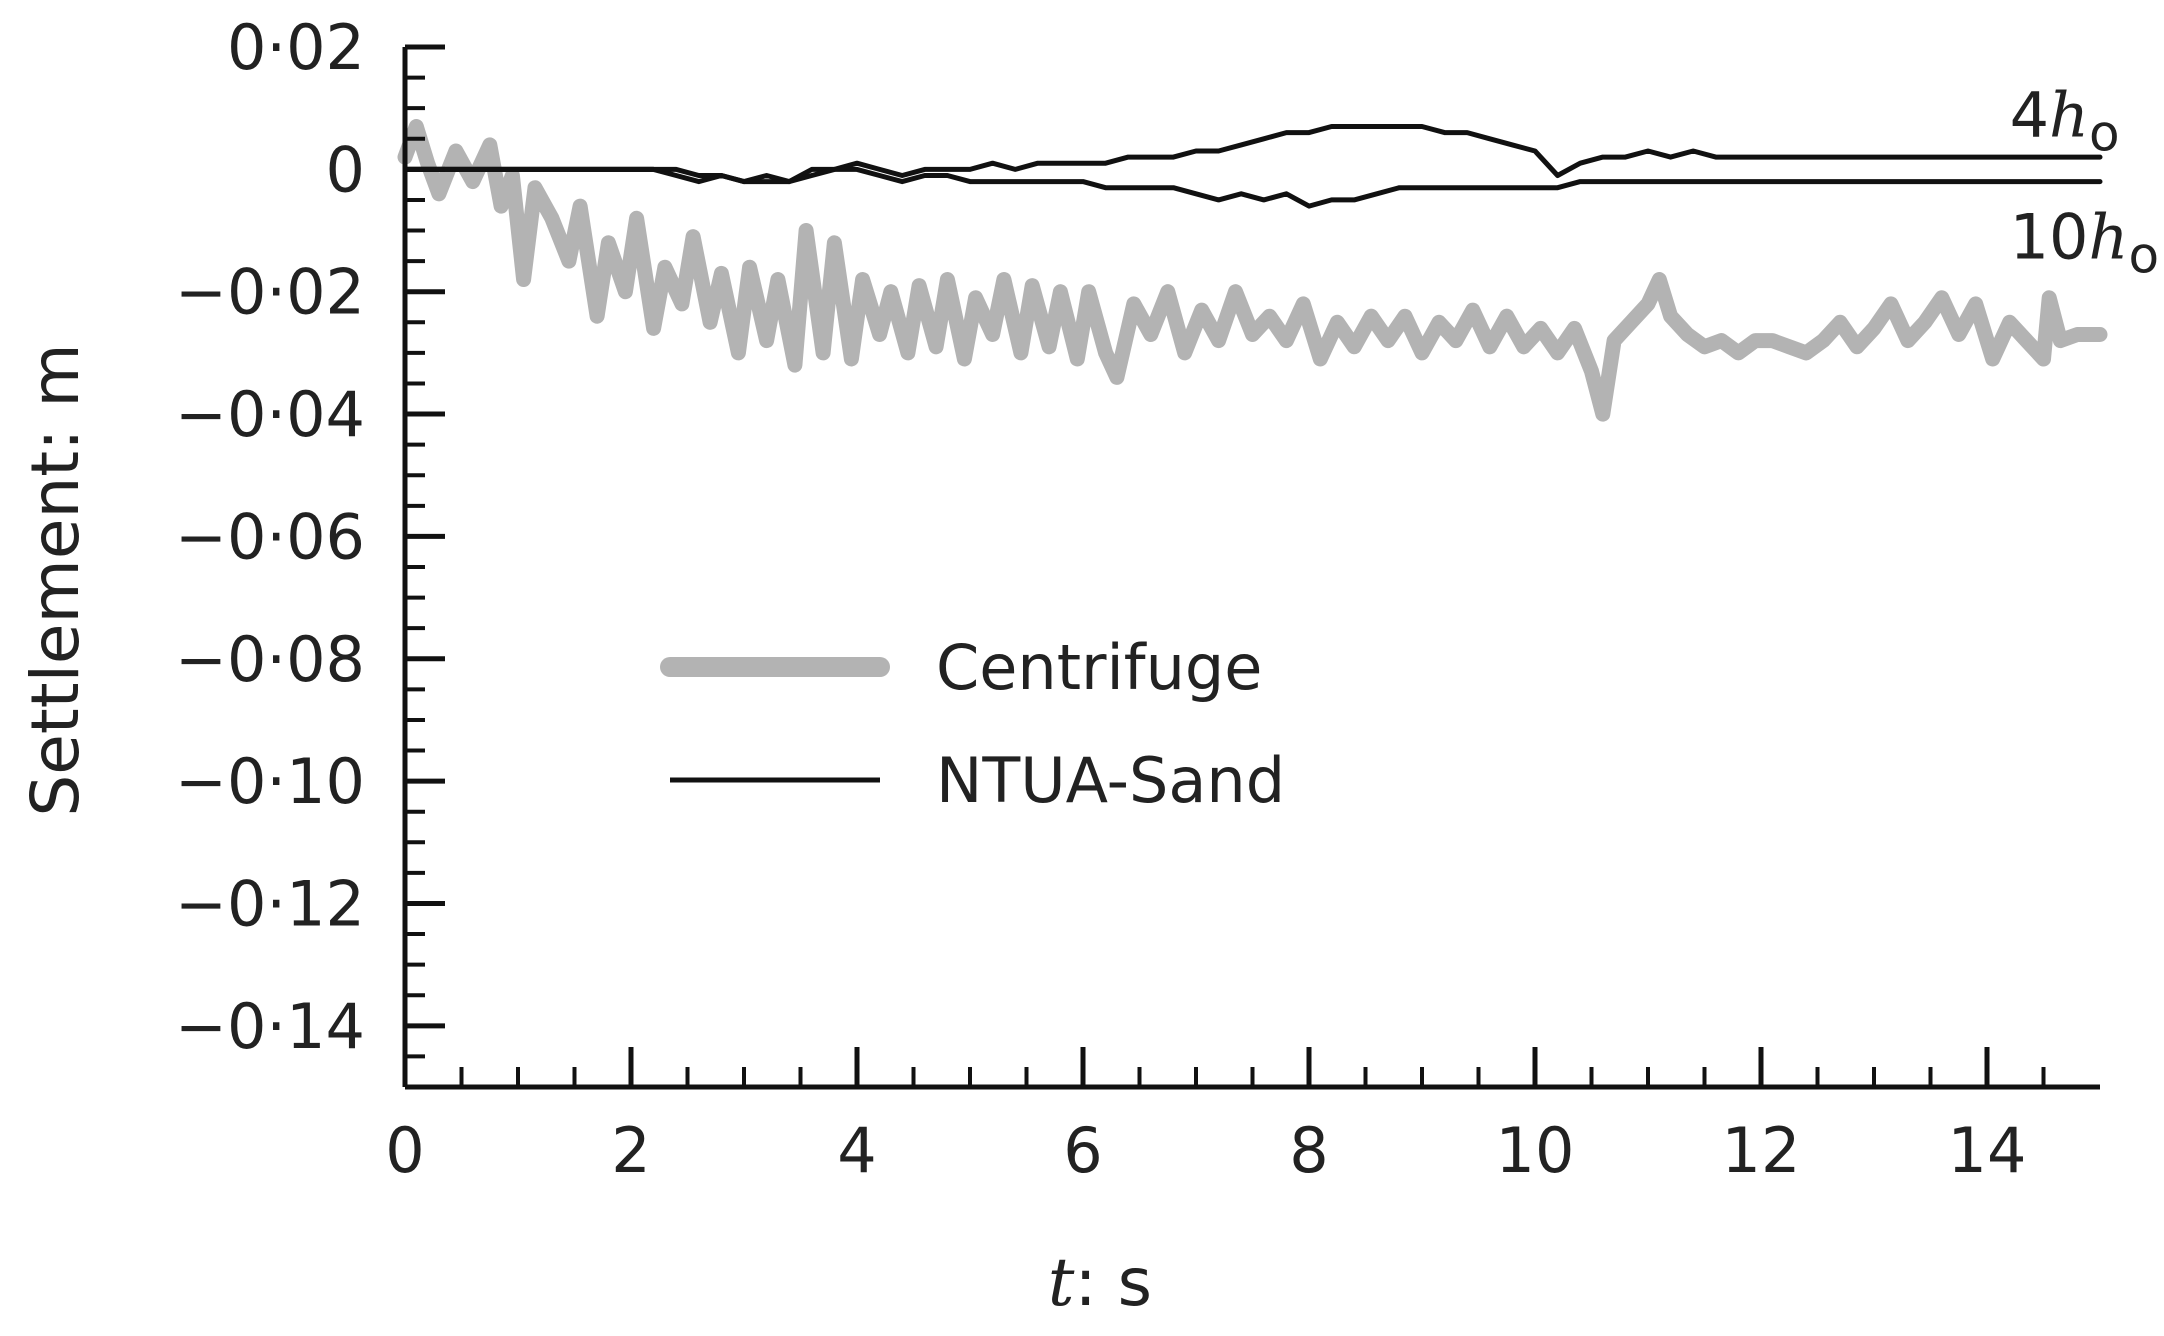 The image size is (2164, 1336). I want to click on y-tick-label: −0·04, so click(270, 414).